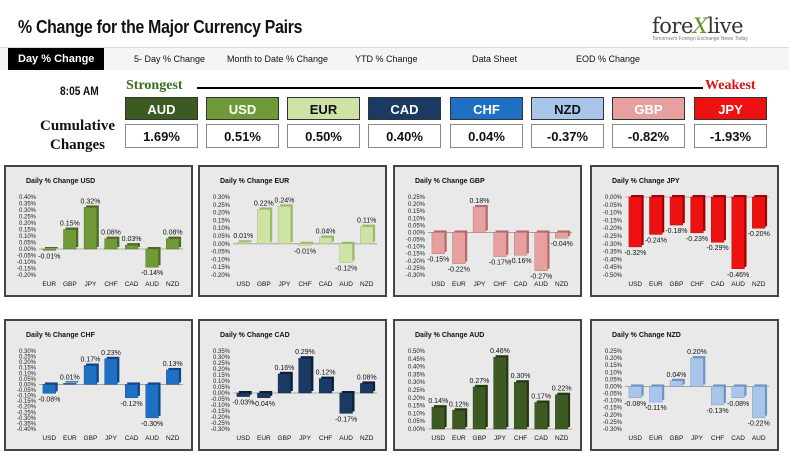 The width and height of the screenshot is (789, 470). I want to click on data-label: -0.32%, so click(635, 253).